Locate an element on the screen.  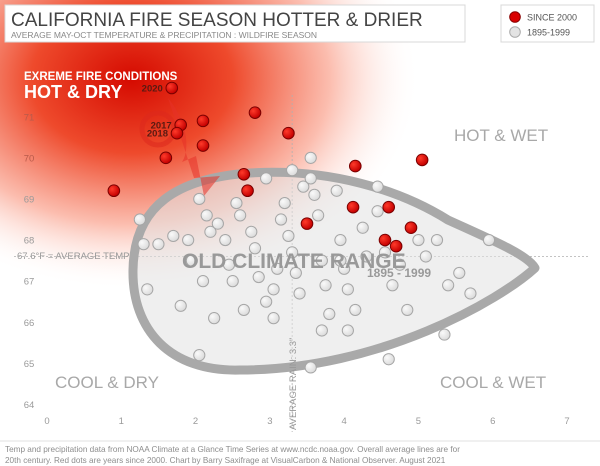
x-tick-label: 4 is located at coordinates (343, 421).